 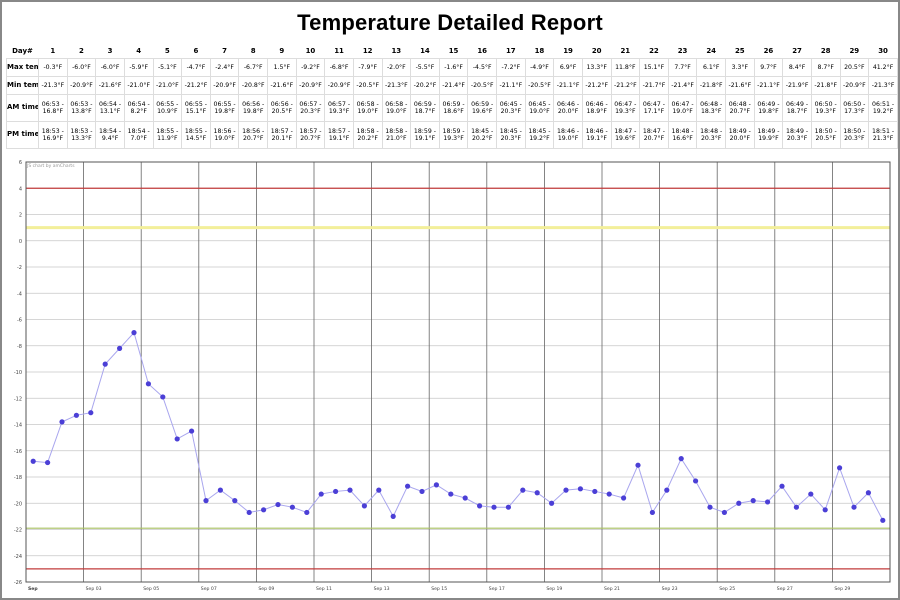 I want to click on pm-time: 18:57 -, so click(x=339, y=131).